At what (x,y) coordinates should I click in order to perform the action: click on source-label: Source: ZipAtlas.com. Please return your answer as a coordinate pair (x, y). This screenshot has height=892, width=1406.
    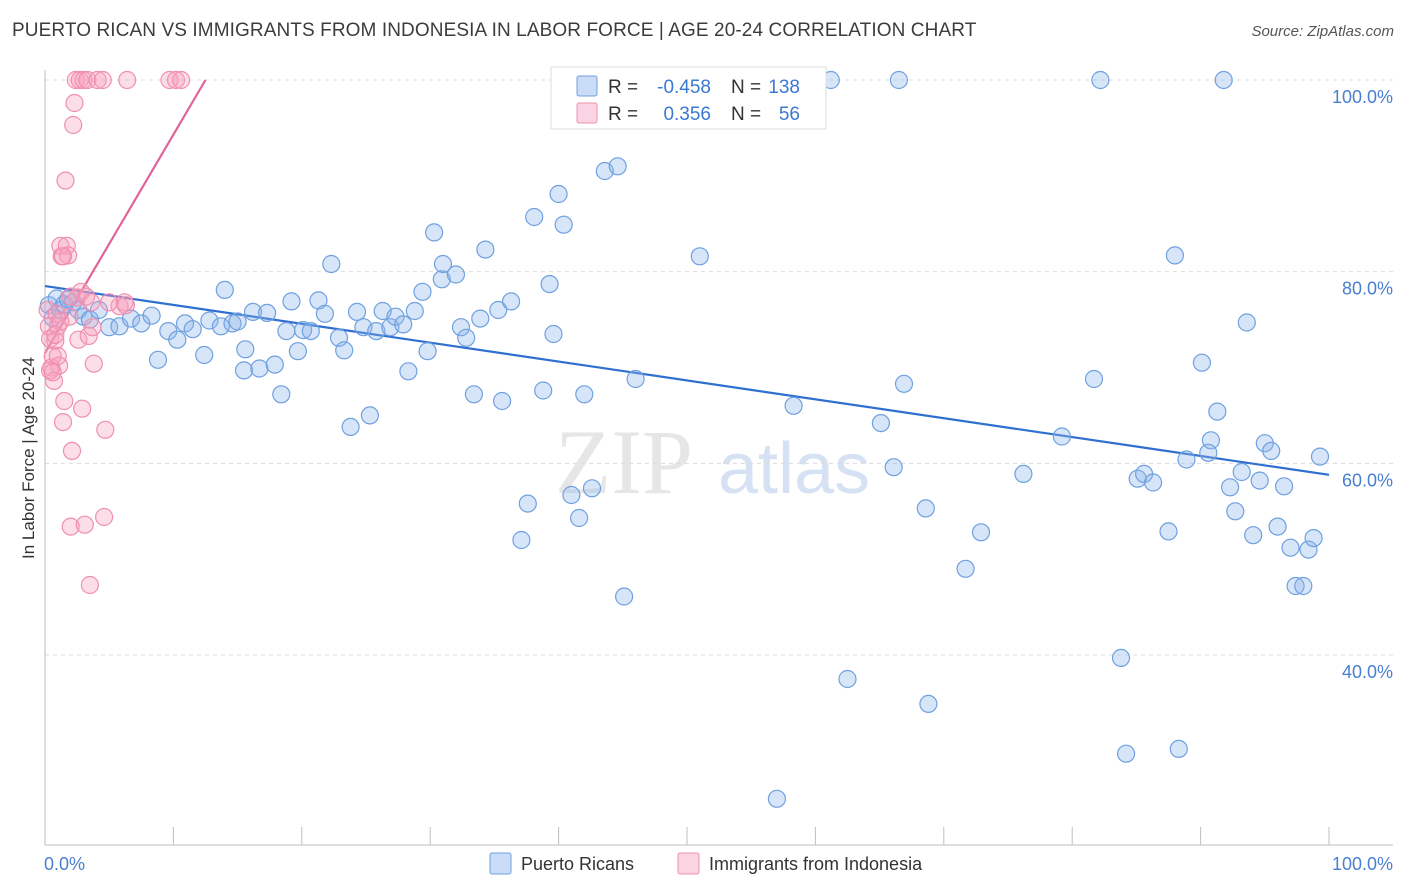
    Looking at the image, I should click on (1322, 31).